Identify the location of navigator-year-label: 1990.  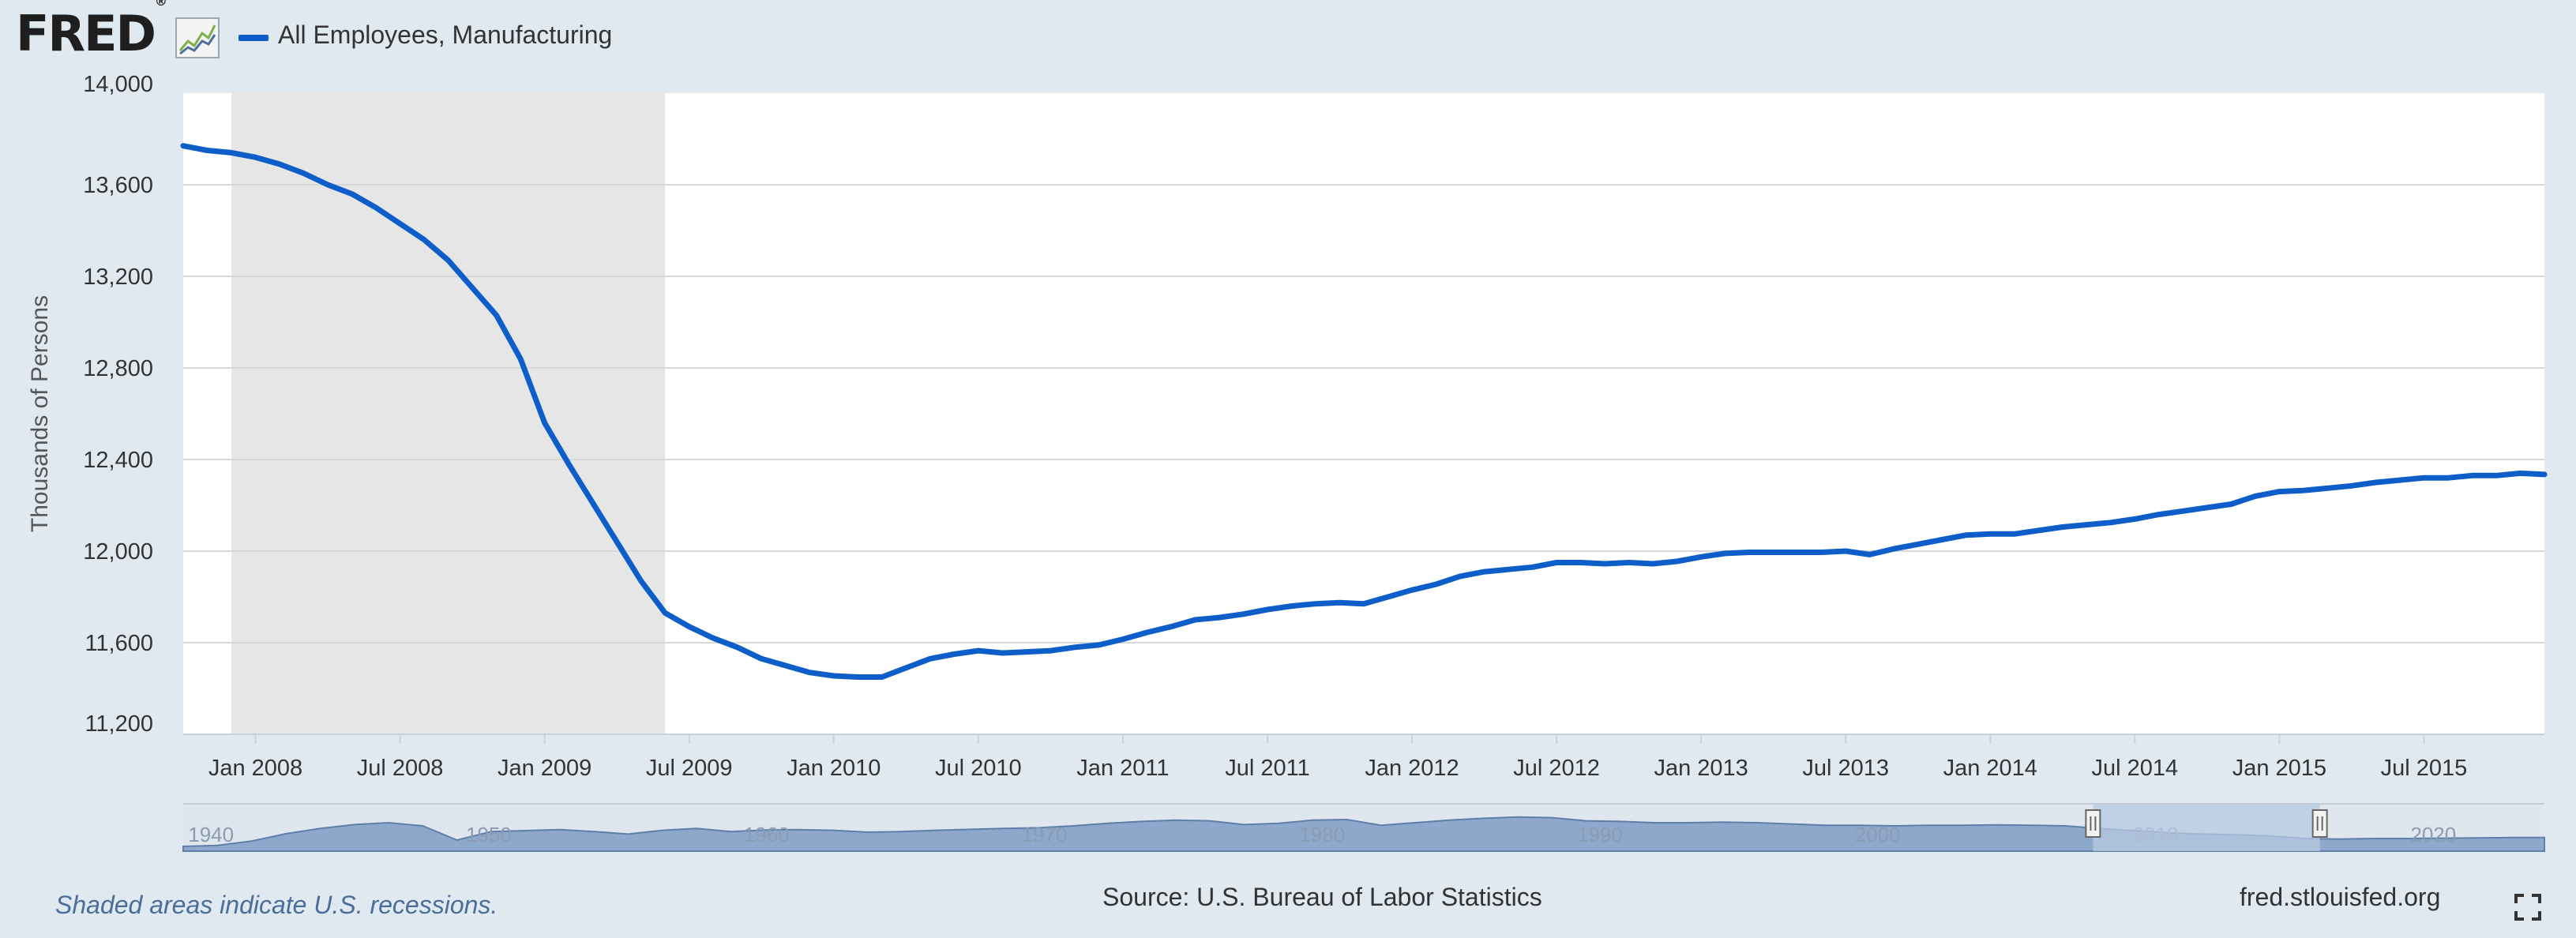
(1600, 834).